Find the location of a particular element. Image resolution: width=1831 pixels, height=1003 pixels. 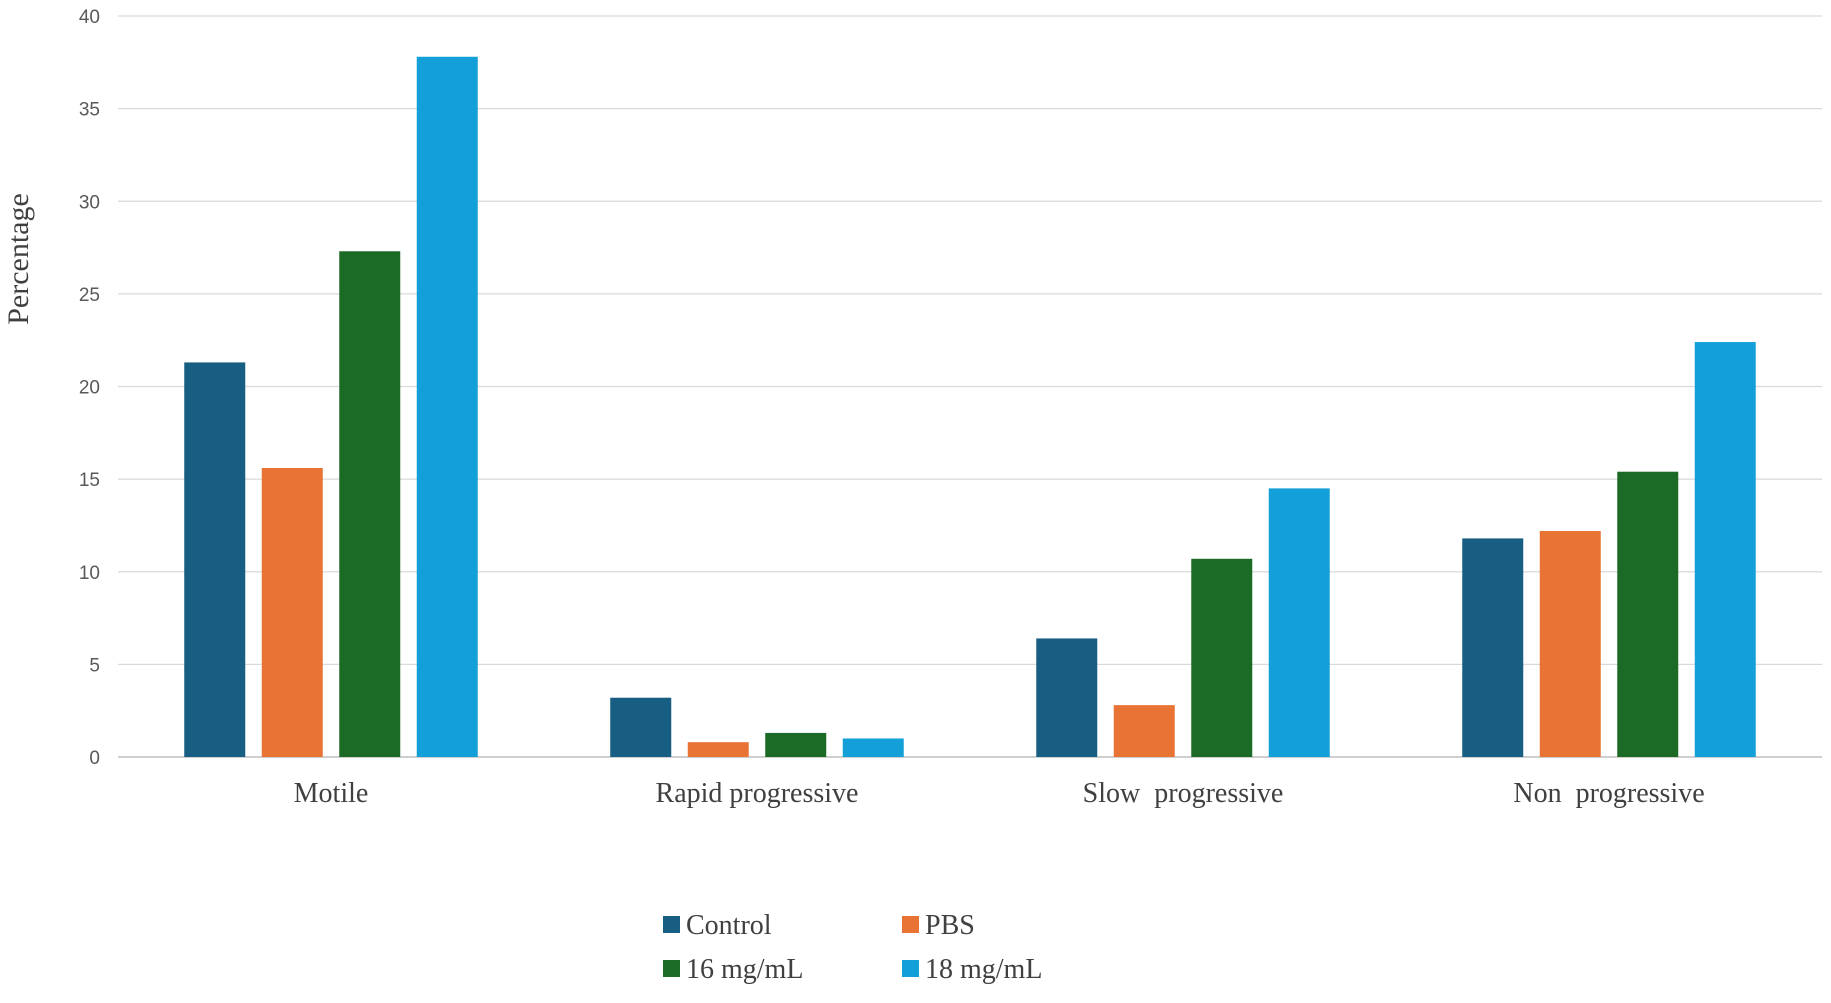

legend-label: PBS is located at coordinates (950, 925).